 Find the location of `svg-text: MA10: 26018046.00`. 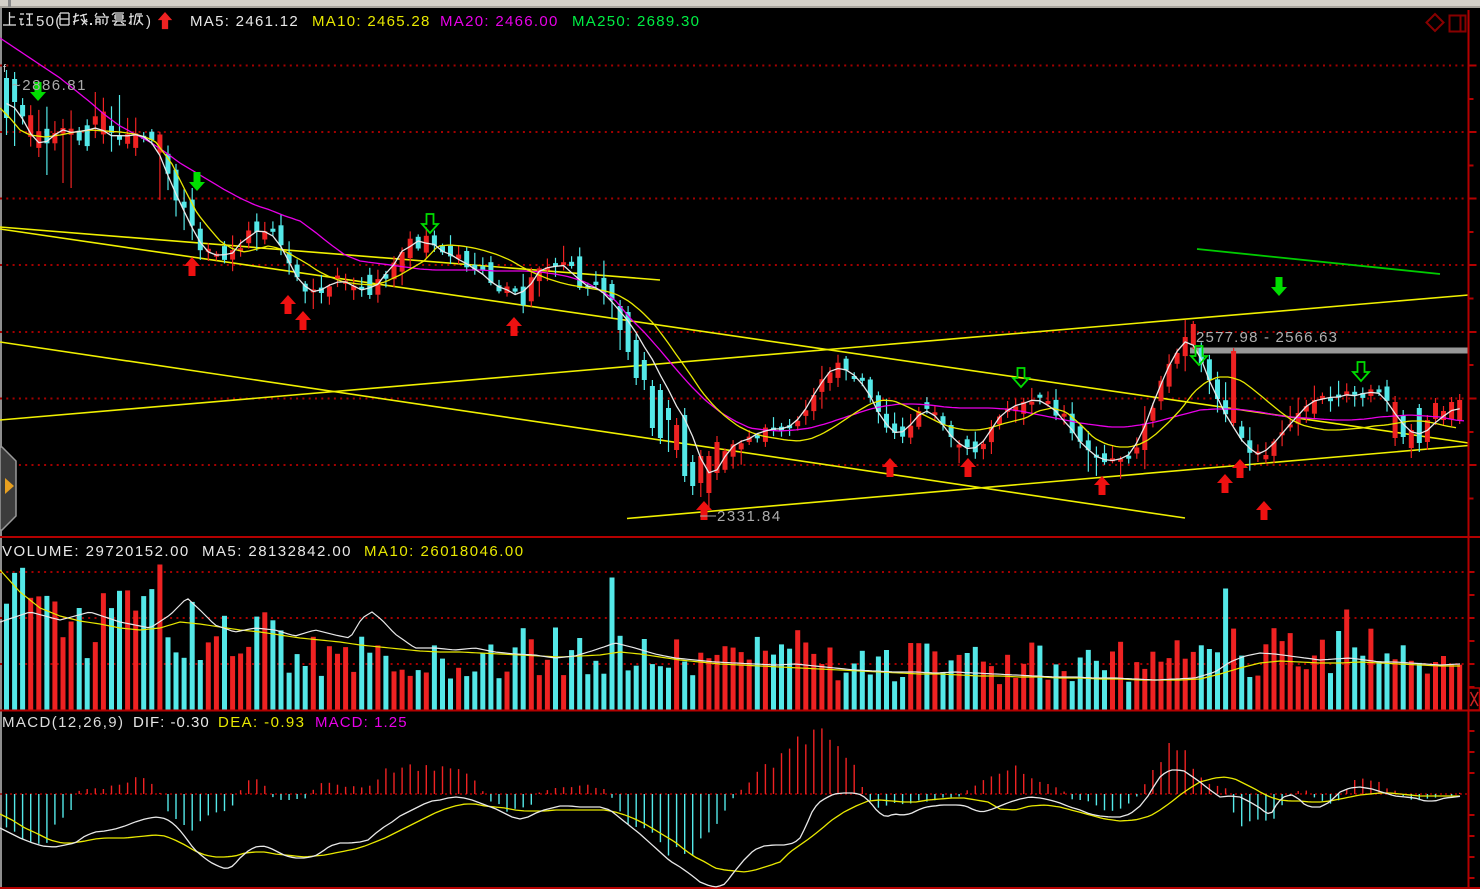

svg-text: MA10: 26018046.00 is located at coordinates (444, 551).